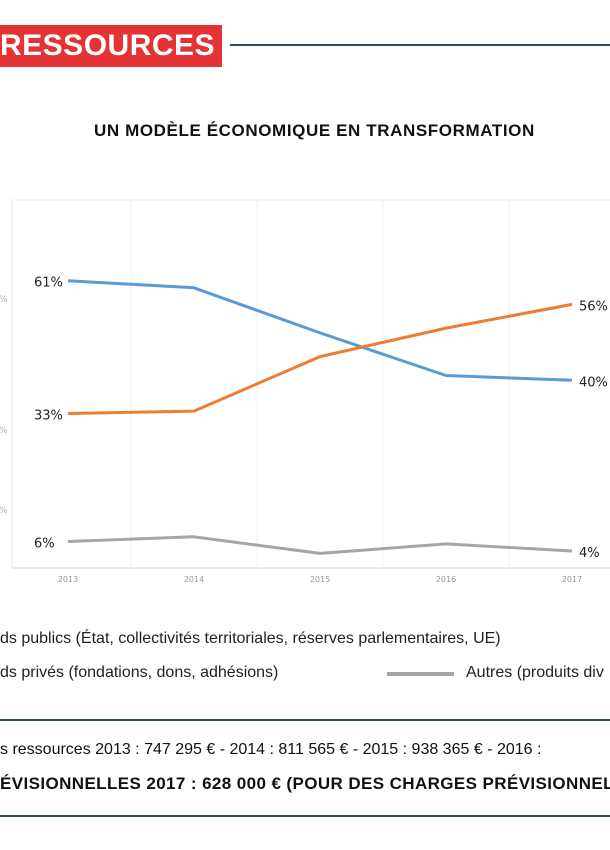 This screenshot has width=610, height=850. What do you see at coordinates (68, 579) in the screenshot?
I see `x-tick-label-2013: 2013` at bounding box center [68, 579].